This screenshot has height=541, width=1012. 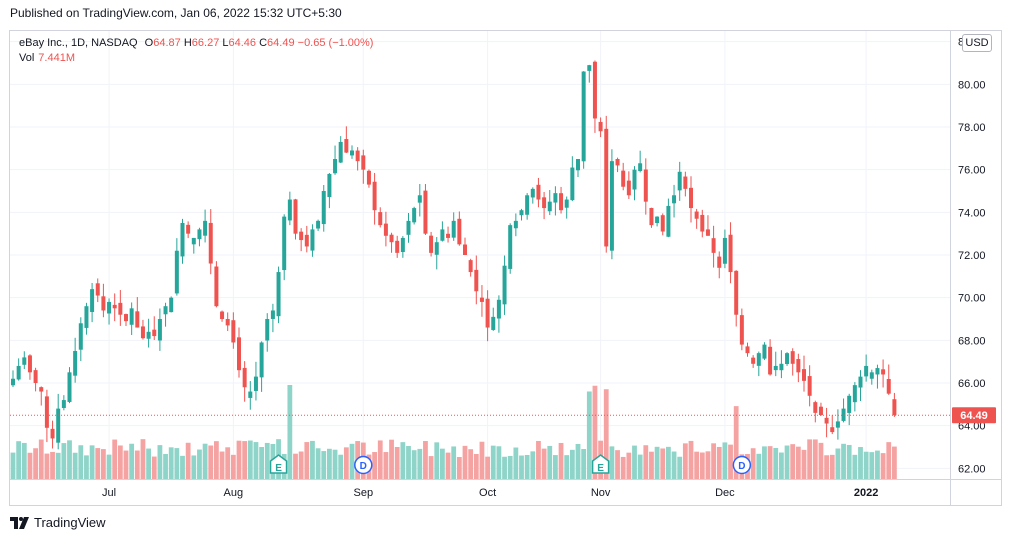 What do you see at coordinates (205, 43) in the screenshot?
I see `legend-high-value: 66.27` at bounding box center [205, 43].